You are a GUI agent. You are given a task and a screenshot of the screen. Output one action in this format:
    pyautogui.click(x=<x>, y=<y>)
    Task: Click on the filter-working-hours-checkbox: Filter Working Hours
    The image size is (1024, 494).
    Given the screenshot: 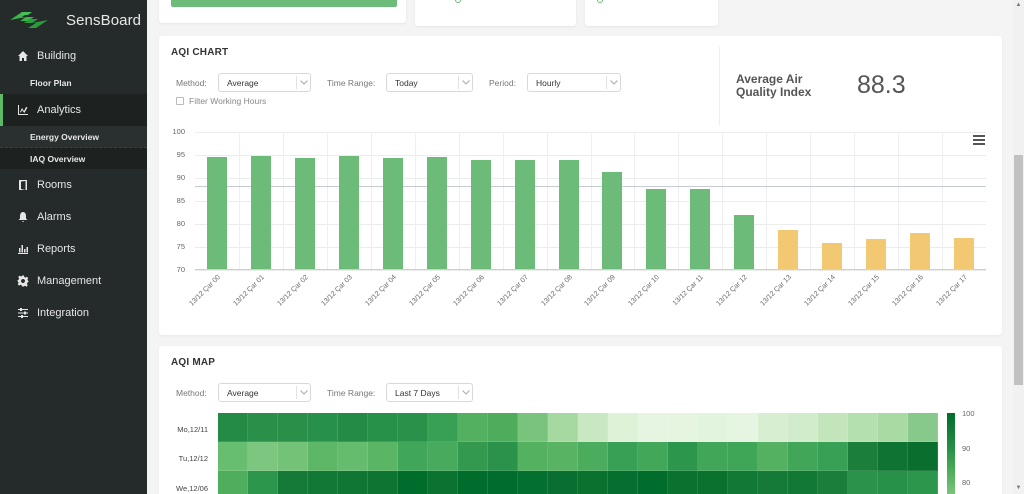 What is the action you would take?
    pyautogui.click(x=221, y=101)
    